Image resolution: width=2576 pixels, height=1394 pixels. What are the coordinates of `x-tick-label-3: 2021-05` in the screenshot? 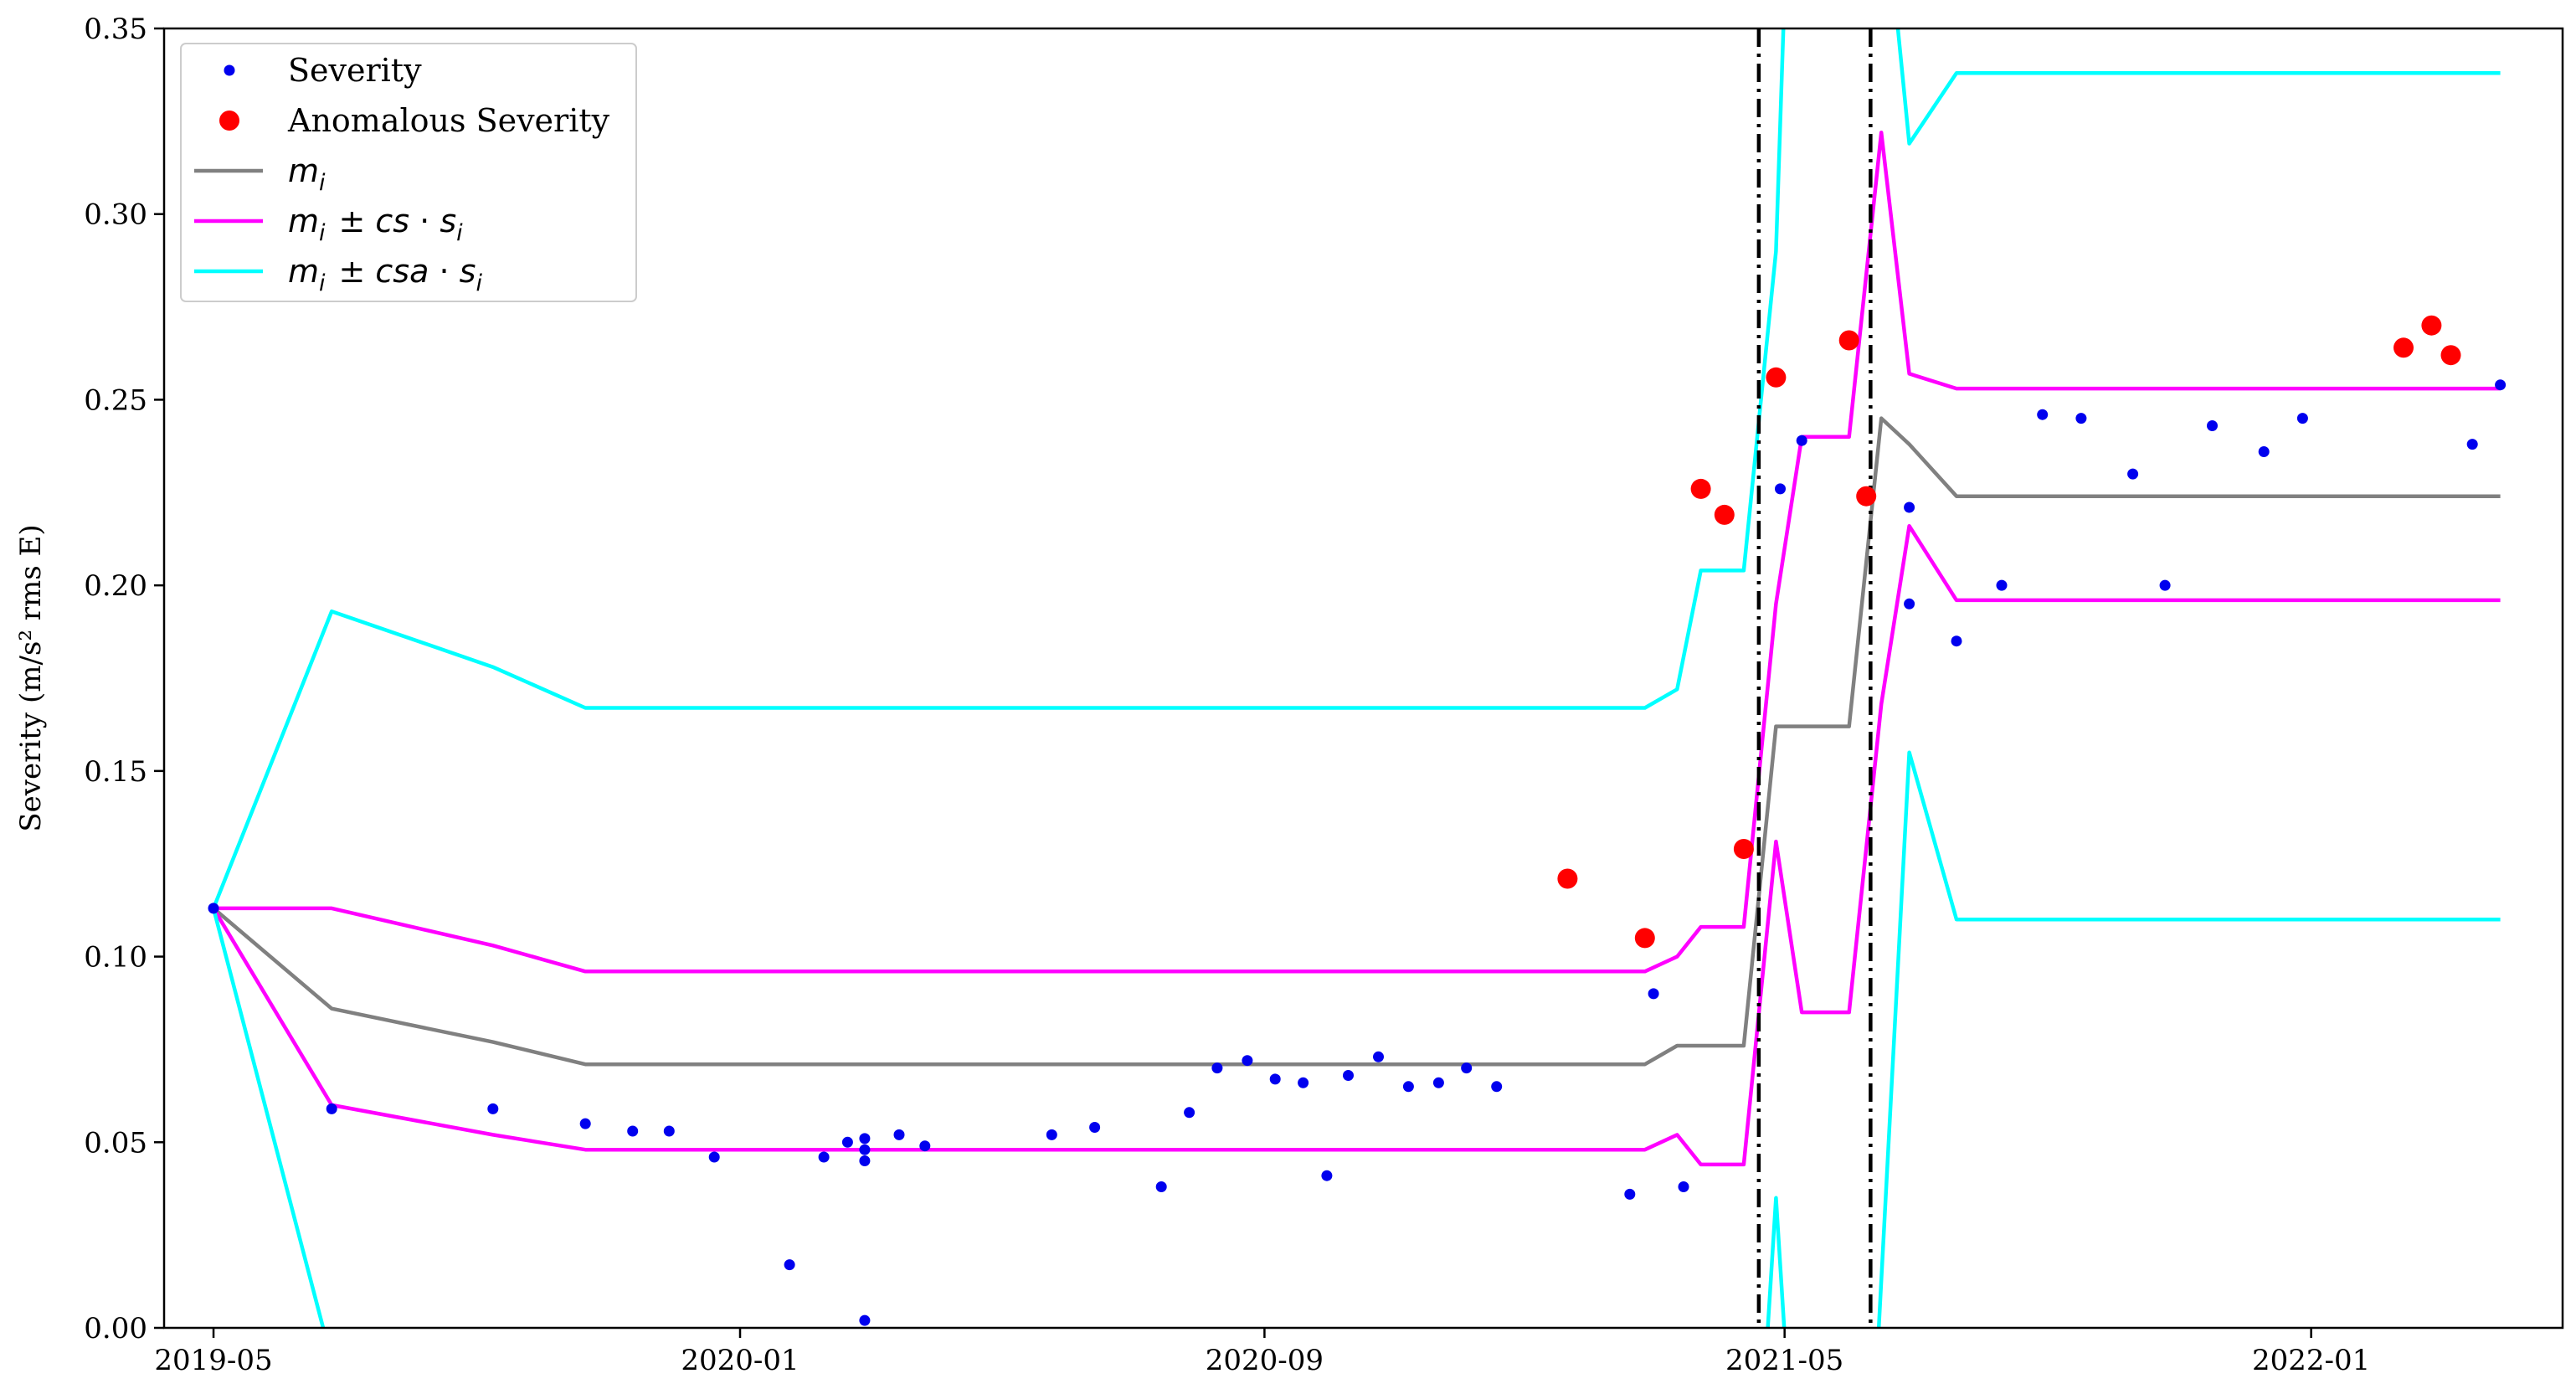 It's located at (1784, 1360).